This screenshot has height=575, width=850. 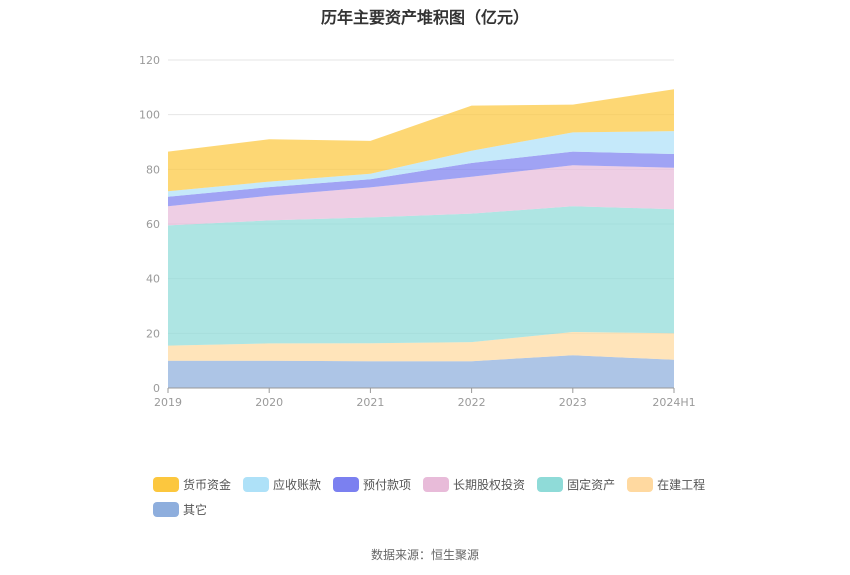 What do you see at coordinates (207, 485) in the screenshot?
I see `legend-label: 货币资金` at bounding box center [207, 485].